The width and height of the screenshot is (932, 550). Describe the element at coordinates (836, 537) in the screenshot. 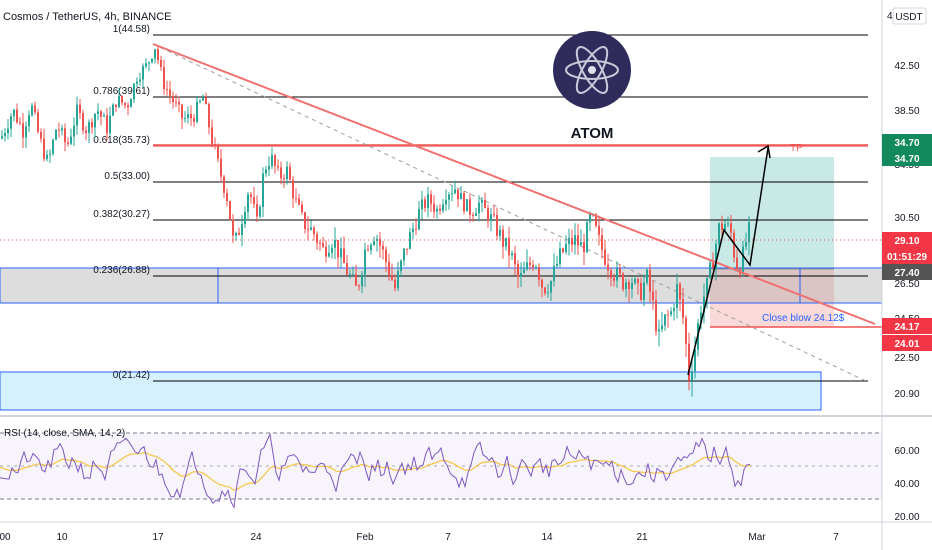

I see `time-tick-label: 7` at that location.